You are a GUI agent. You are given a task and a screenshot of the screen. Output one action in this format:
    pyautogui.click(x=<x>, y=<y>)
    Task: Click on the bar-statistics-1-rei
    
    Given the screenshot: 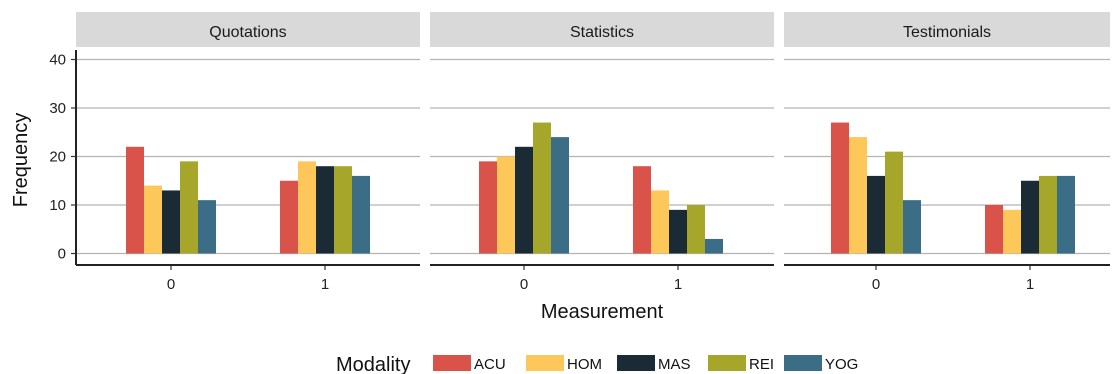 What is the action you would take?
    pyautogui.click(x=696, y=229)
    